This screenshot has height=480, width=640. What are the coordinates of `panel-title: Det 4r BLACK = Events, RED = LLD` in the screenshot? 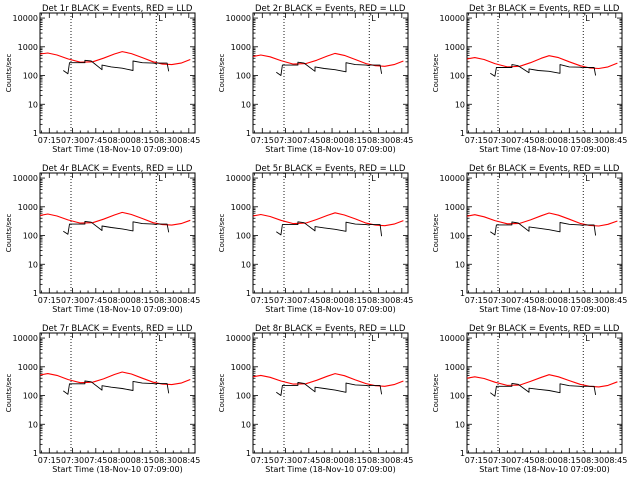 It's located at (117, 169).